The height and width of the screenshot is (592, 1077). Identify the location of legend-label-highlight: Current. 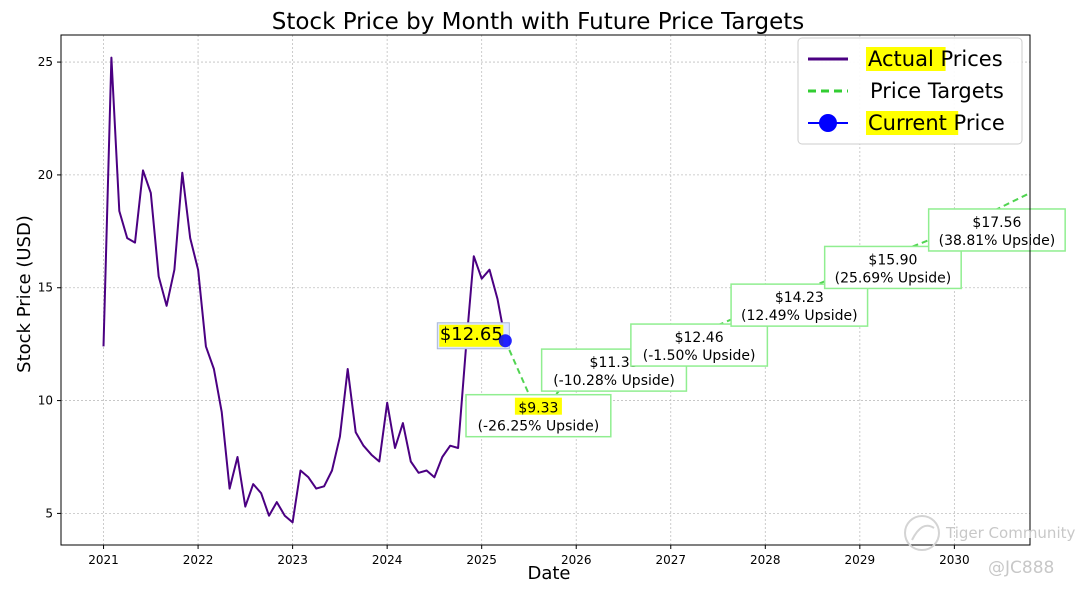
(907, 123).